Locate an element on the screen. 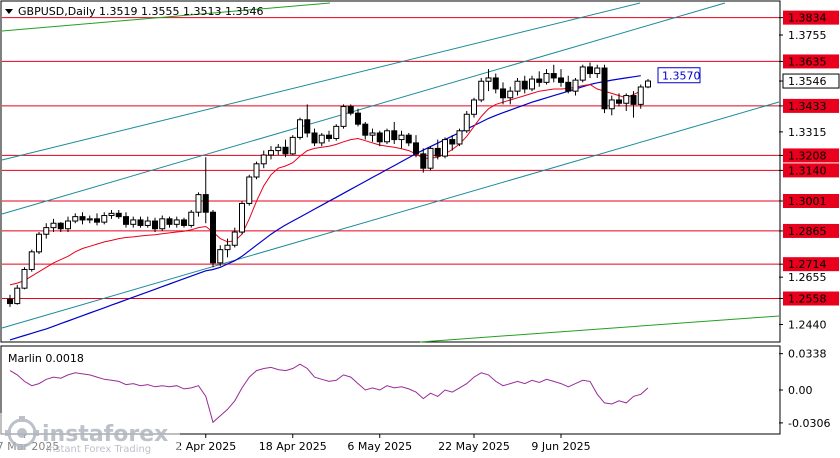 The width and height of the screenshot is (840, 458). time-tick-label: 18 Apr 2025 is located at coordinates (293, 446).